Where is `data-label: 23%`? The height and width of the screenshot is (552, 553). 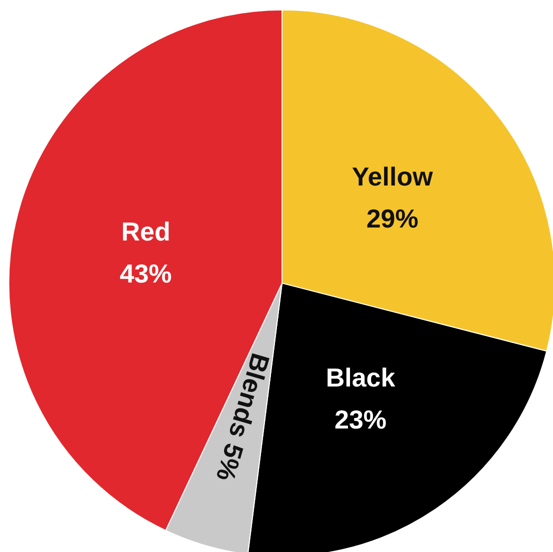 data-label: 23% is located at coordinates (360, 419).